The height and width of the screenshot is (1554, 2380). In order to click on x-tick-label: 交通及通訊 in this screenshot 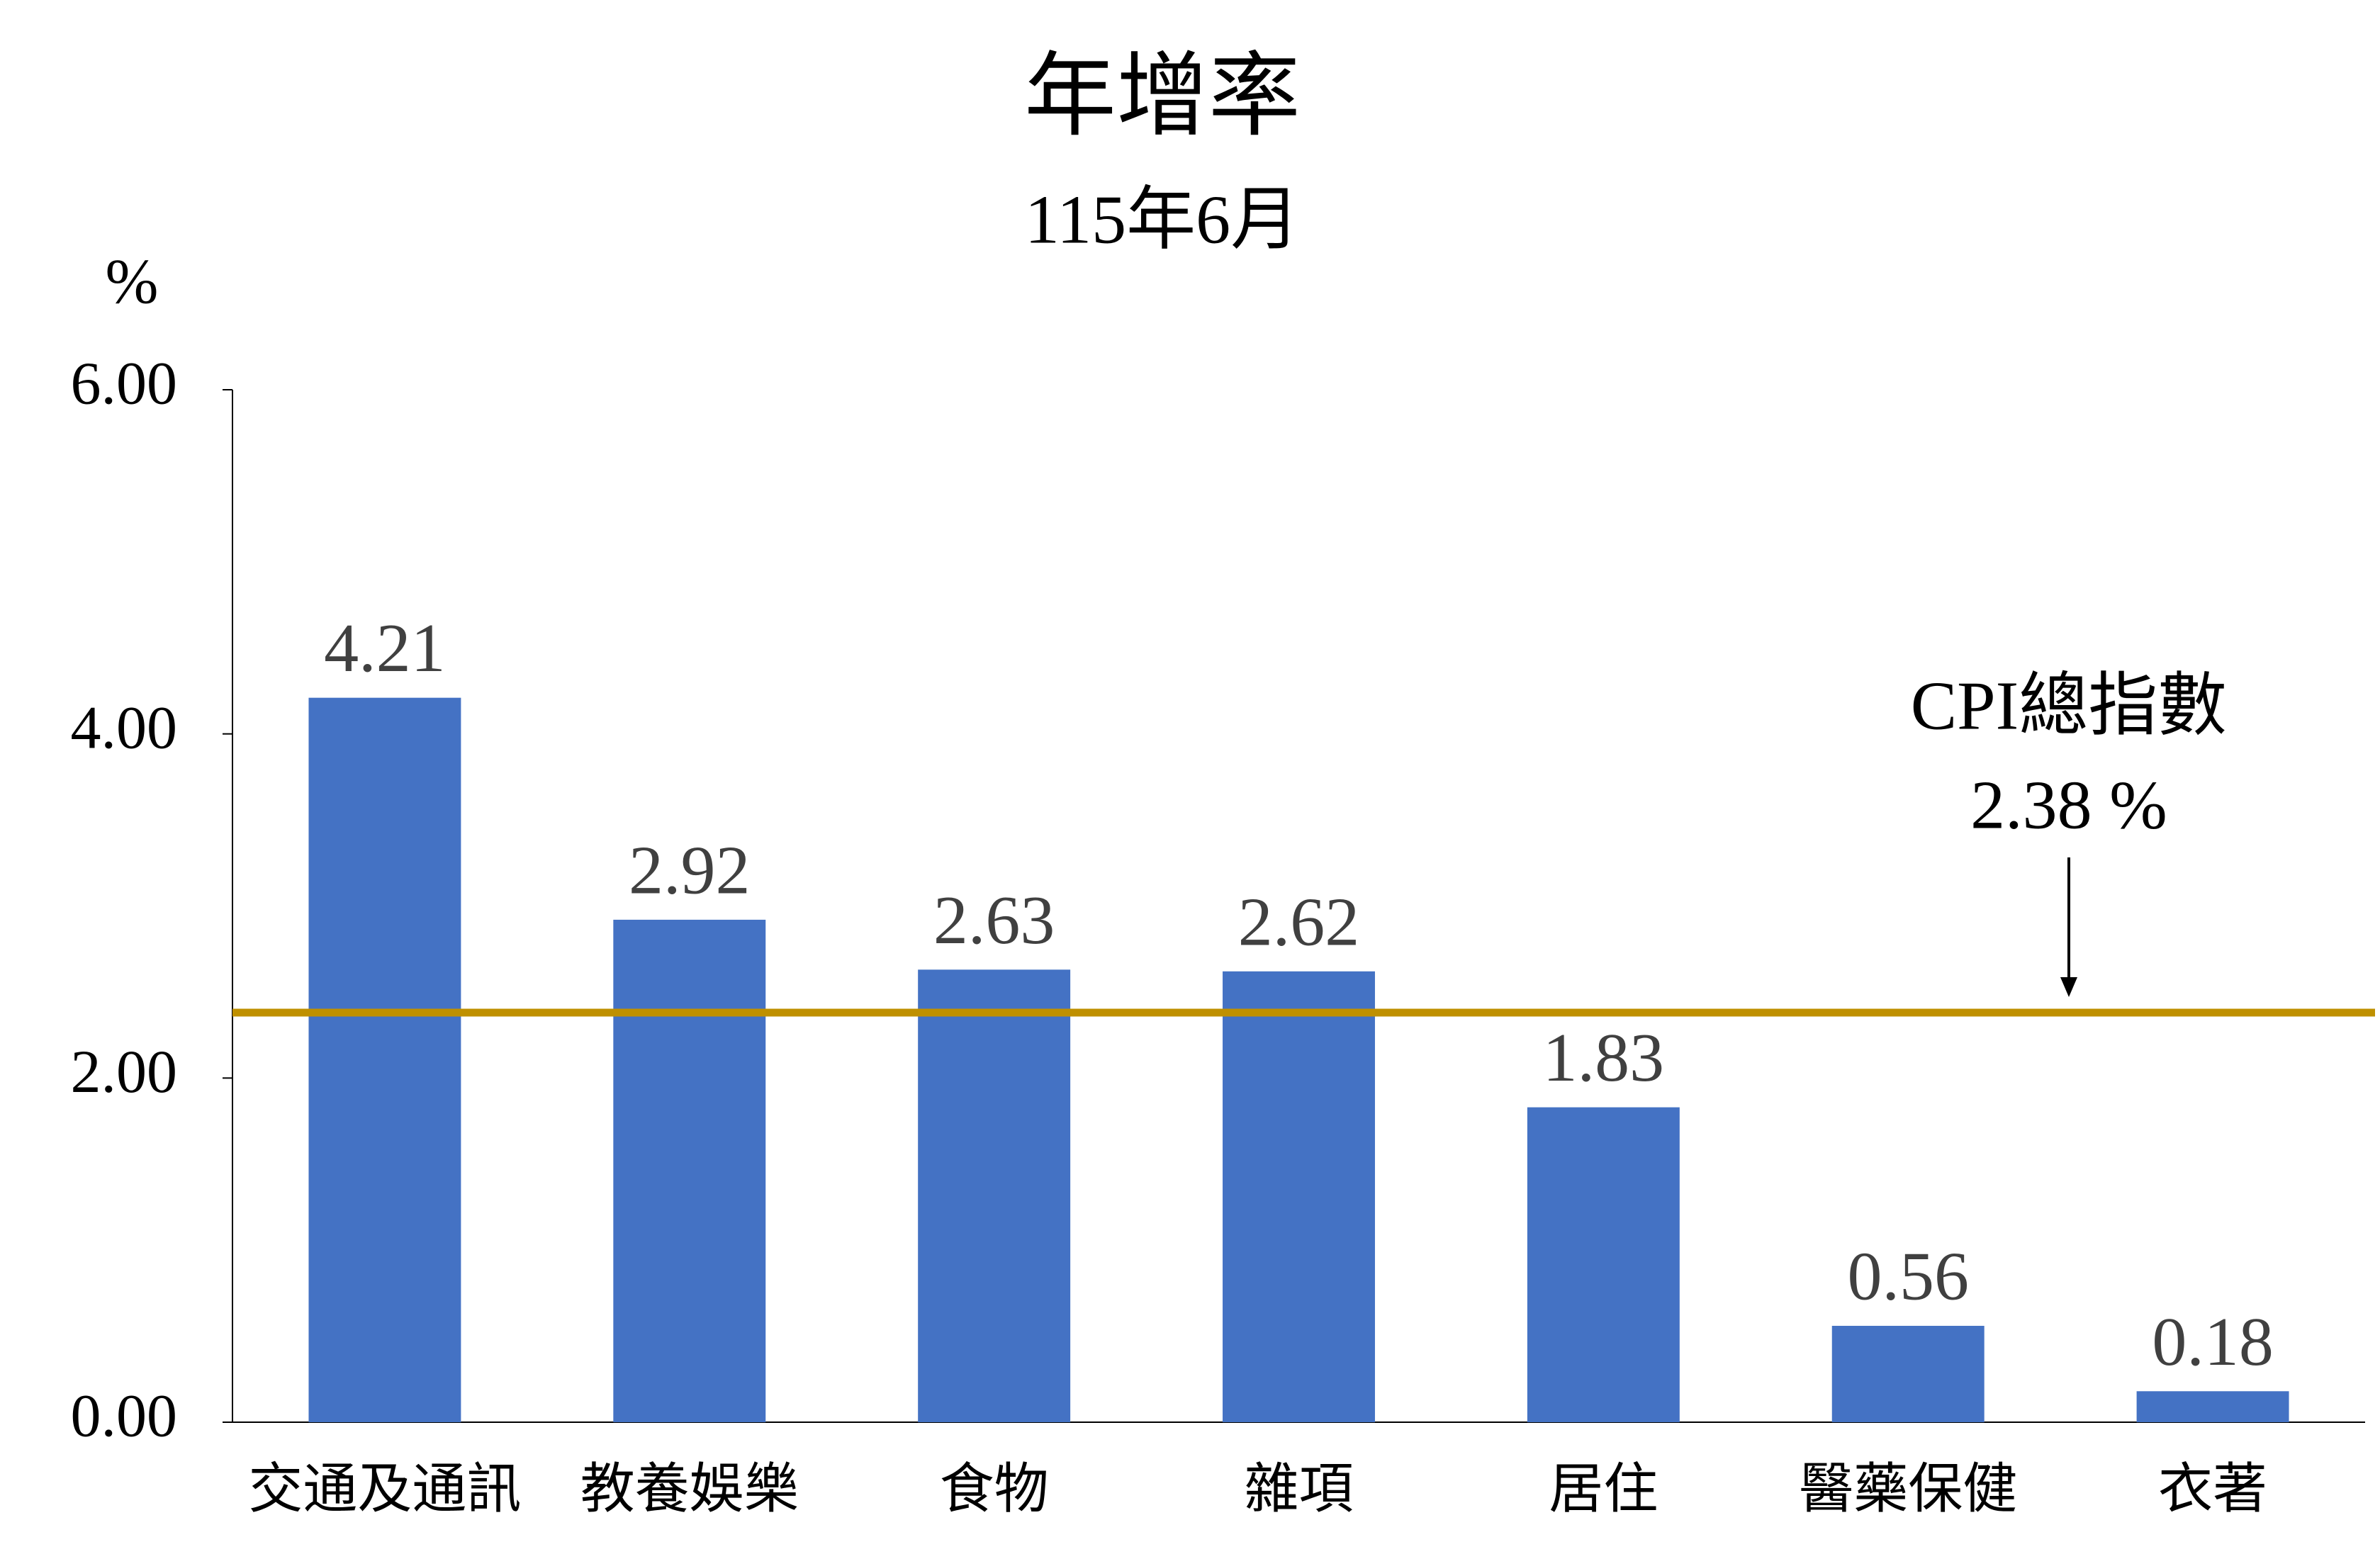, I will do `click(385, 1489)`.